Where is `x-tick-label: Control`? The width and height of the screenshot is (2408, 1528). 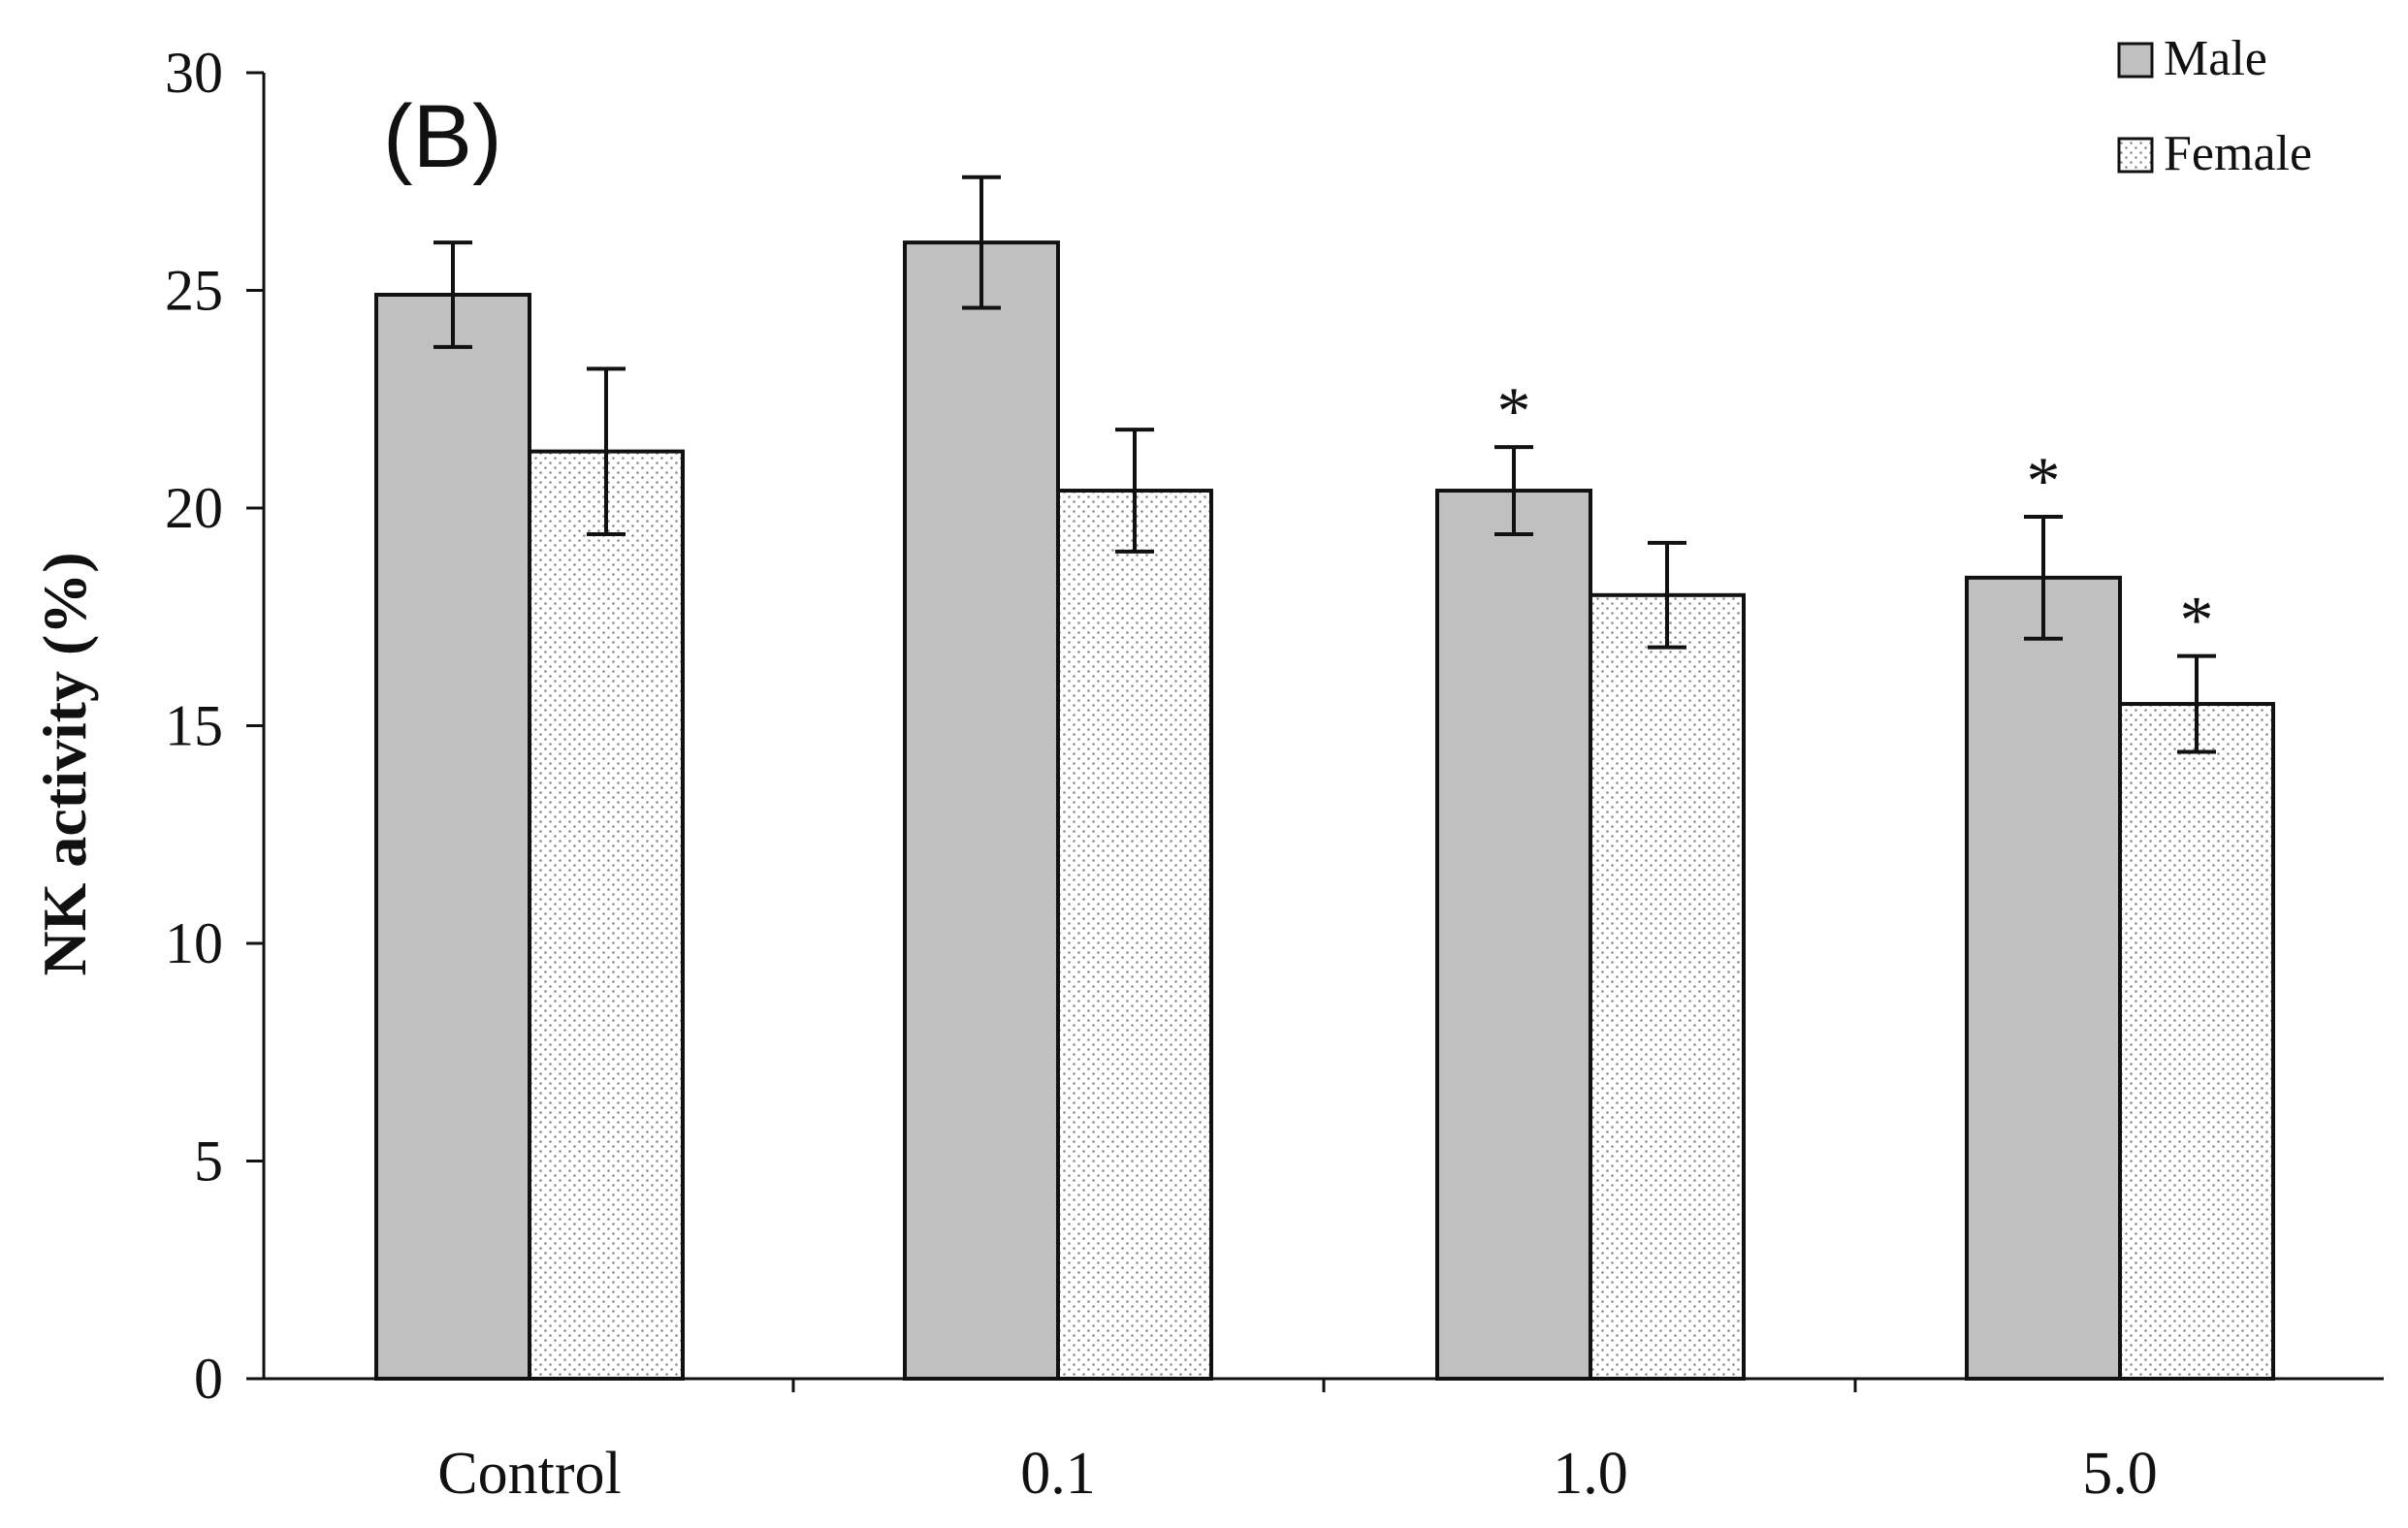
x-tick-label: Control is located at coordinates (529, 1474).